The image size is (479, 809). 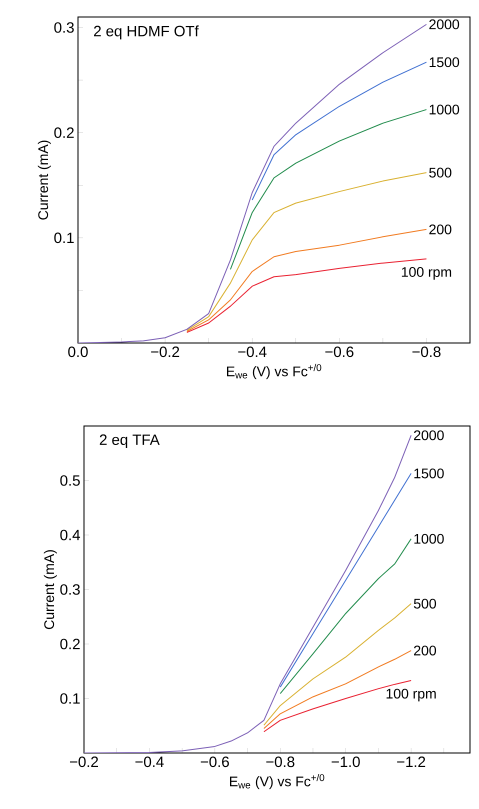 What do you see at coordinates (346, 762) in the screenshot?
I see `x-tick-label: −1.0` at bounding box center [346, 762].